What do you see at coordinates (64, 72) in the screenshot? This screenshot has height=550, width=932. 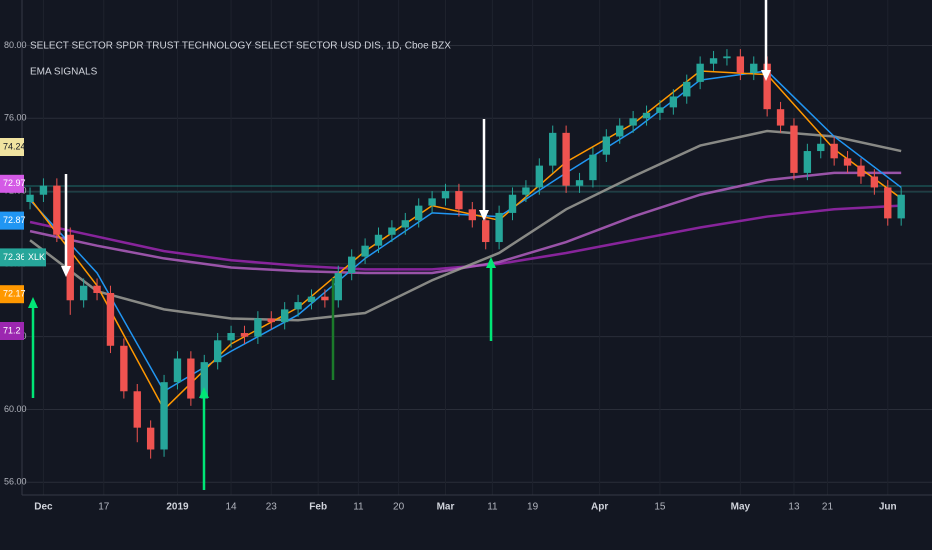 I see `indicator-title: EMA SIGNALS` at bounding box center [64, 72].